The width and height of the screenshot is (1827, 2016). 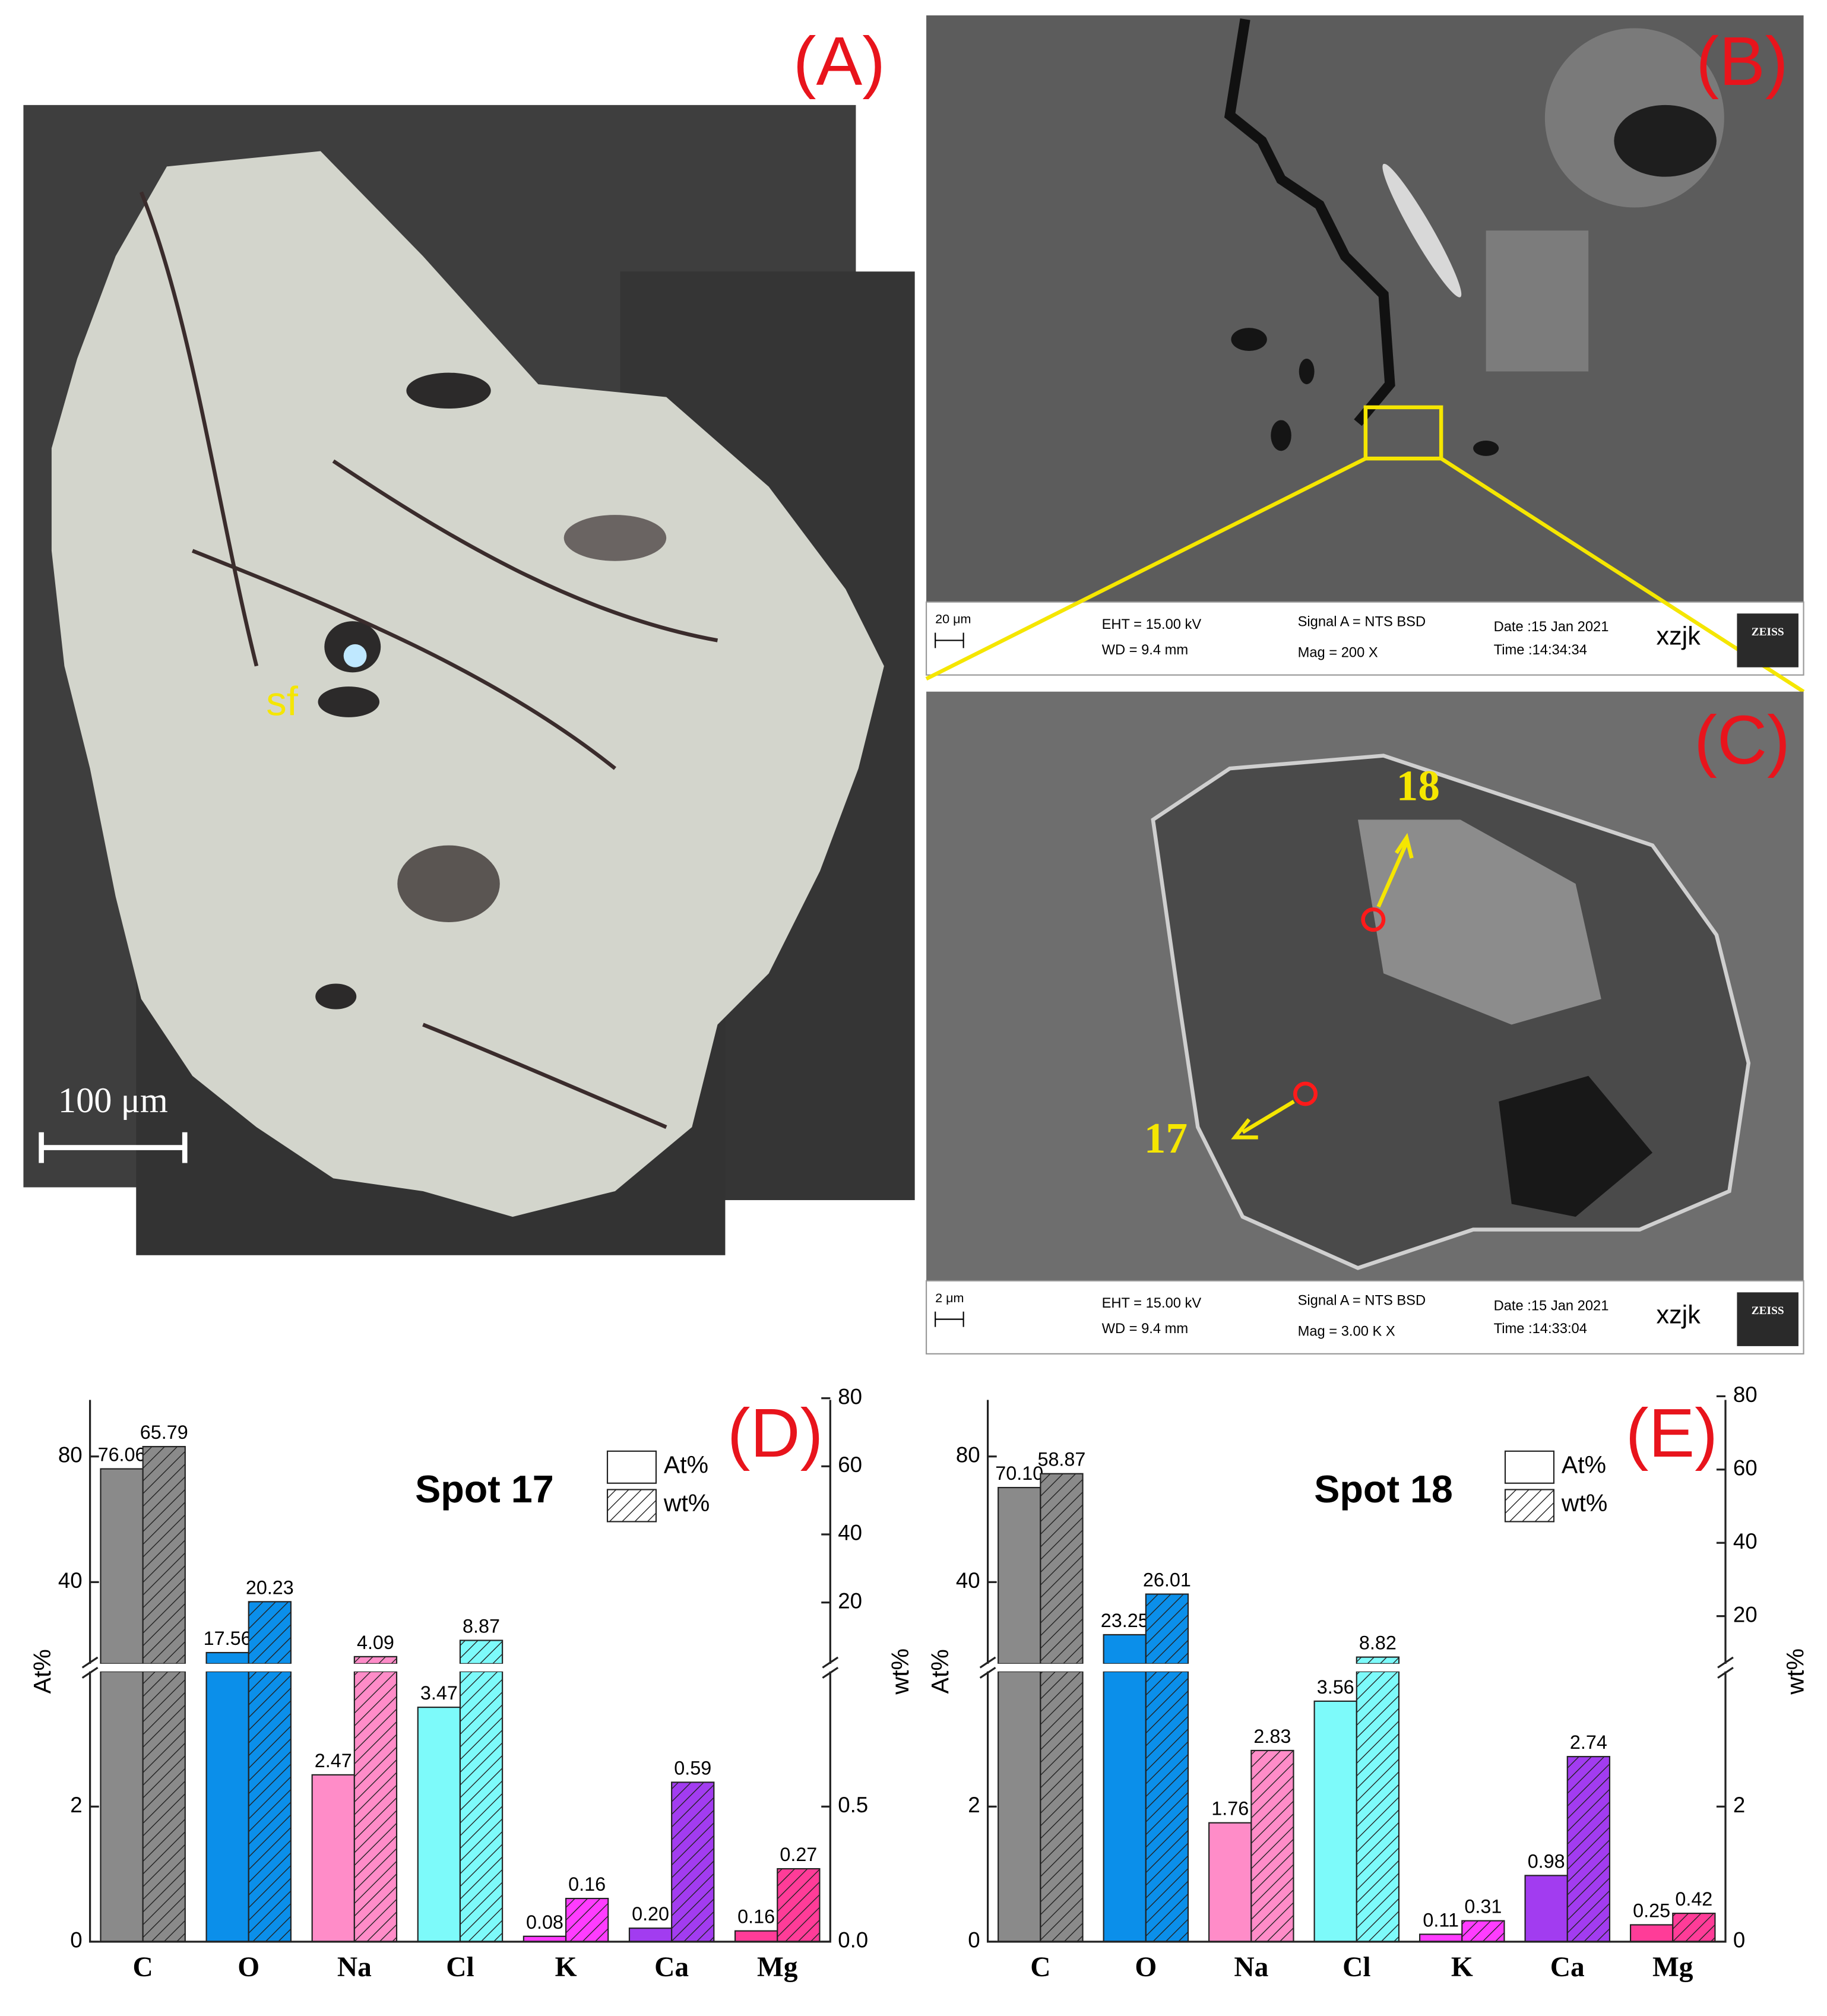 I want to click on value-label: 70.10, so click(x=1019, y=1473).